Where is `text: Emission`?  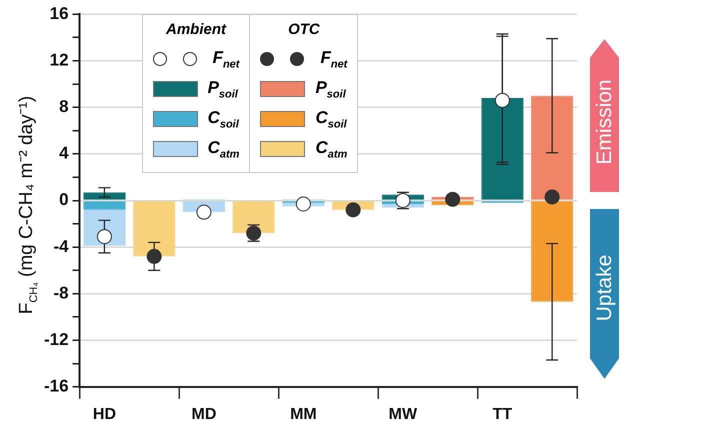 text: Emission is located at coordinates (604, 121).